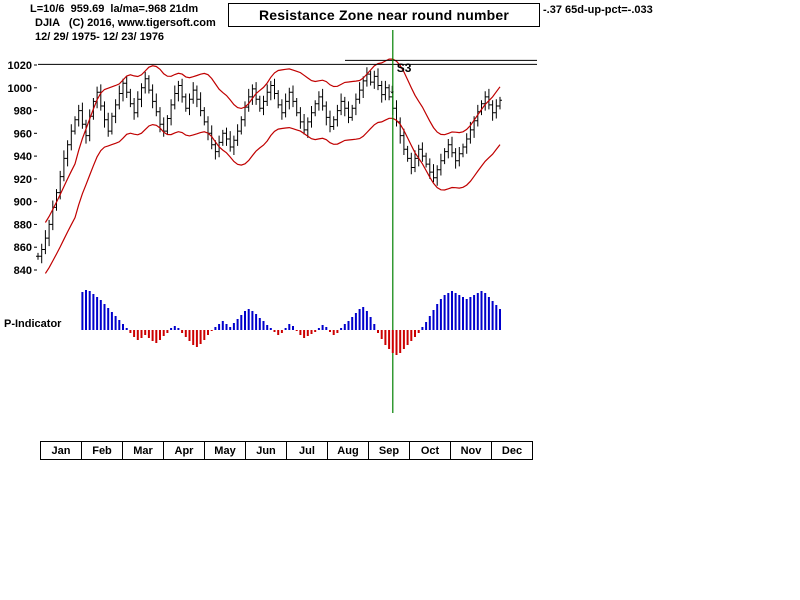  I want to click on month-cell-jul: Jul, so click(307, 450).